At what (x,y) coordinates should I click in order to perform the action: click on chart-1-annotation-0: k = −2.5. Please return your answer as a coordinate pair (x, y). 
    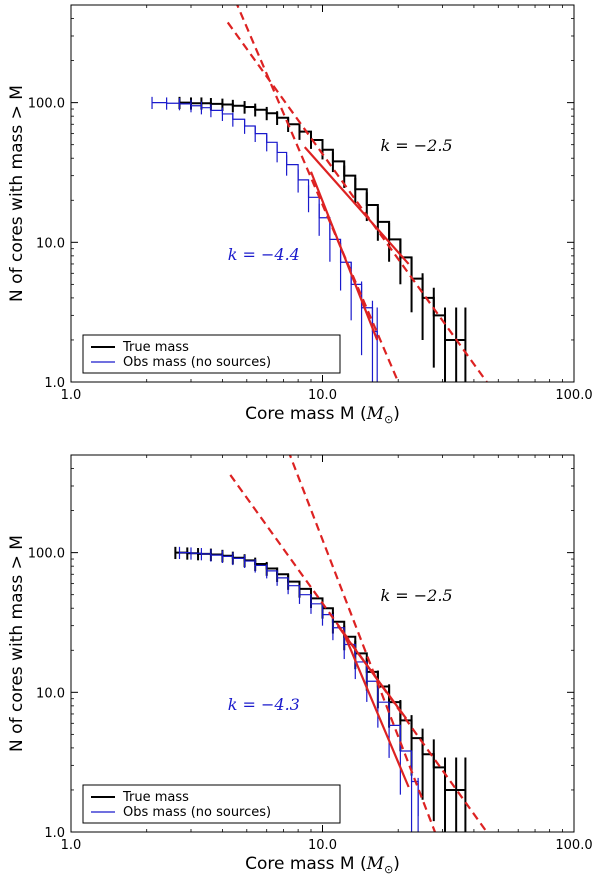
    Looking at the image, I should click on (416, 595).